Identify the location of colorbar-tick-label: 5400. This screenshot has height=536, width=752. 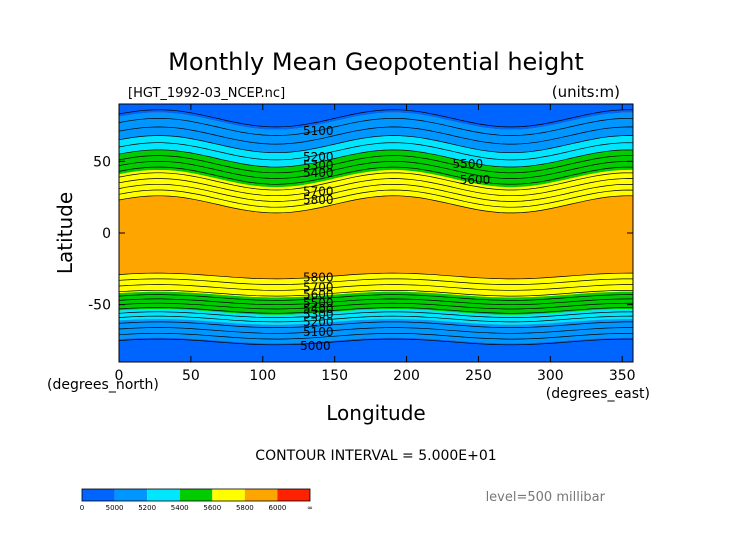
(180, 508).